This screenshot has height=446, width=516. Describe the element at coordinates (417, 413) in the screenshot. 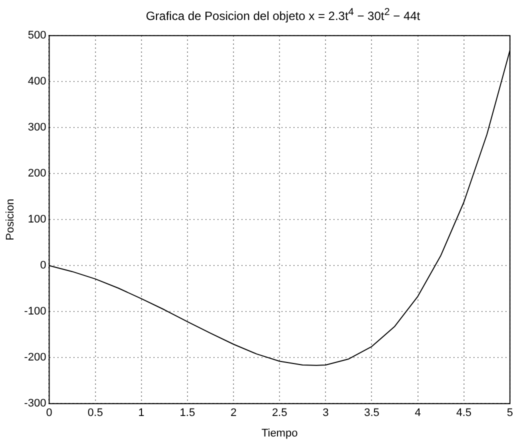

I see `x-tick-label: 4` at that location.